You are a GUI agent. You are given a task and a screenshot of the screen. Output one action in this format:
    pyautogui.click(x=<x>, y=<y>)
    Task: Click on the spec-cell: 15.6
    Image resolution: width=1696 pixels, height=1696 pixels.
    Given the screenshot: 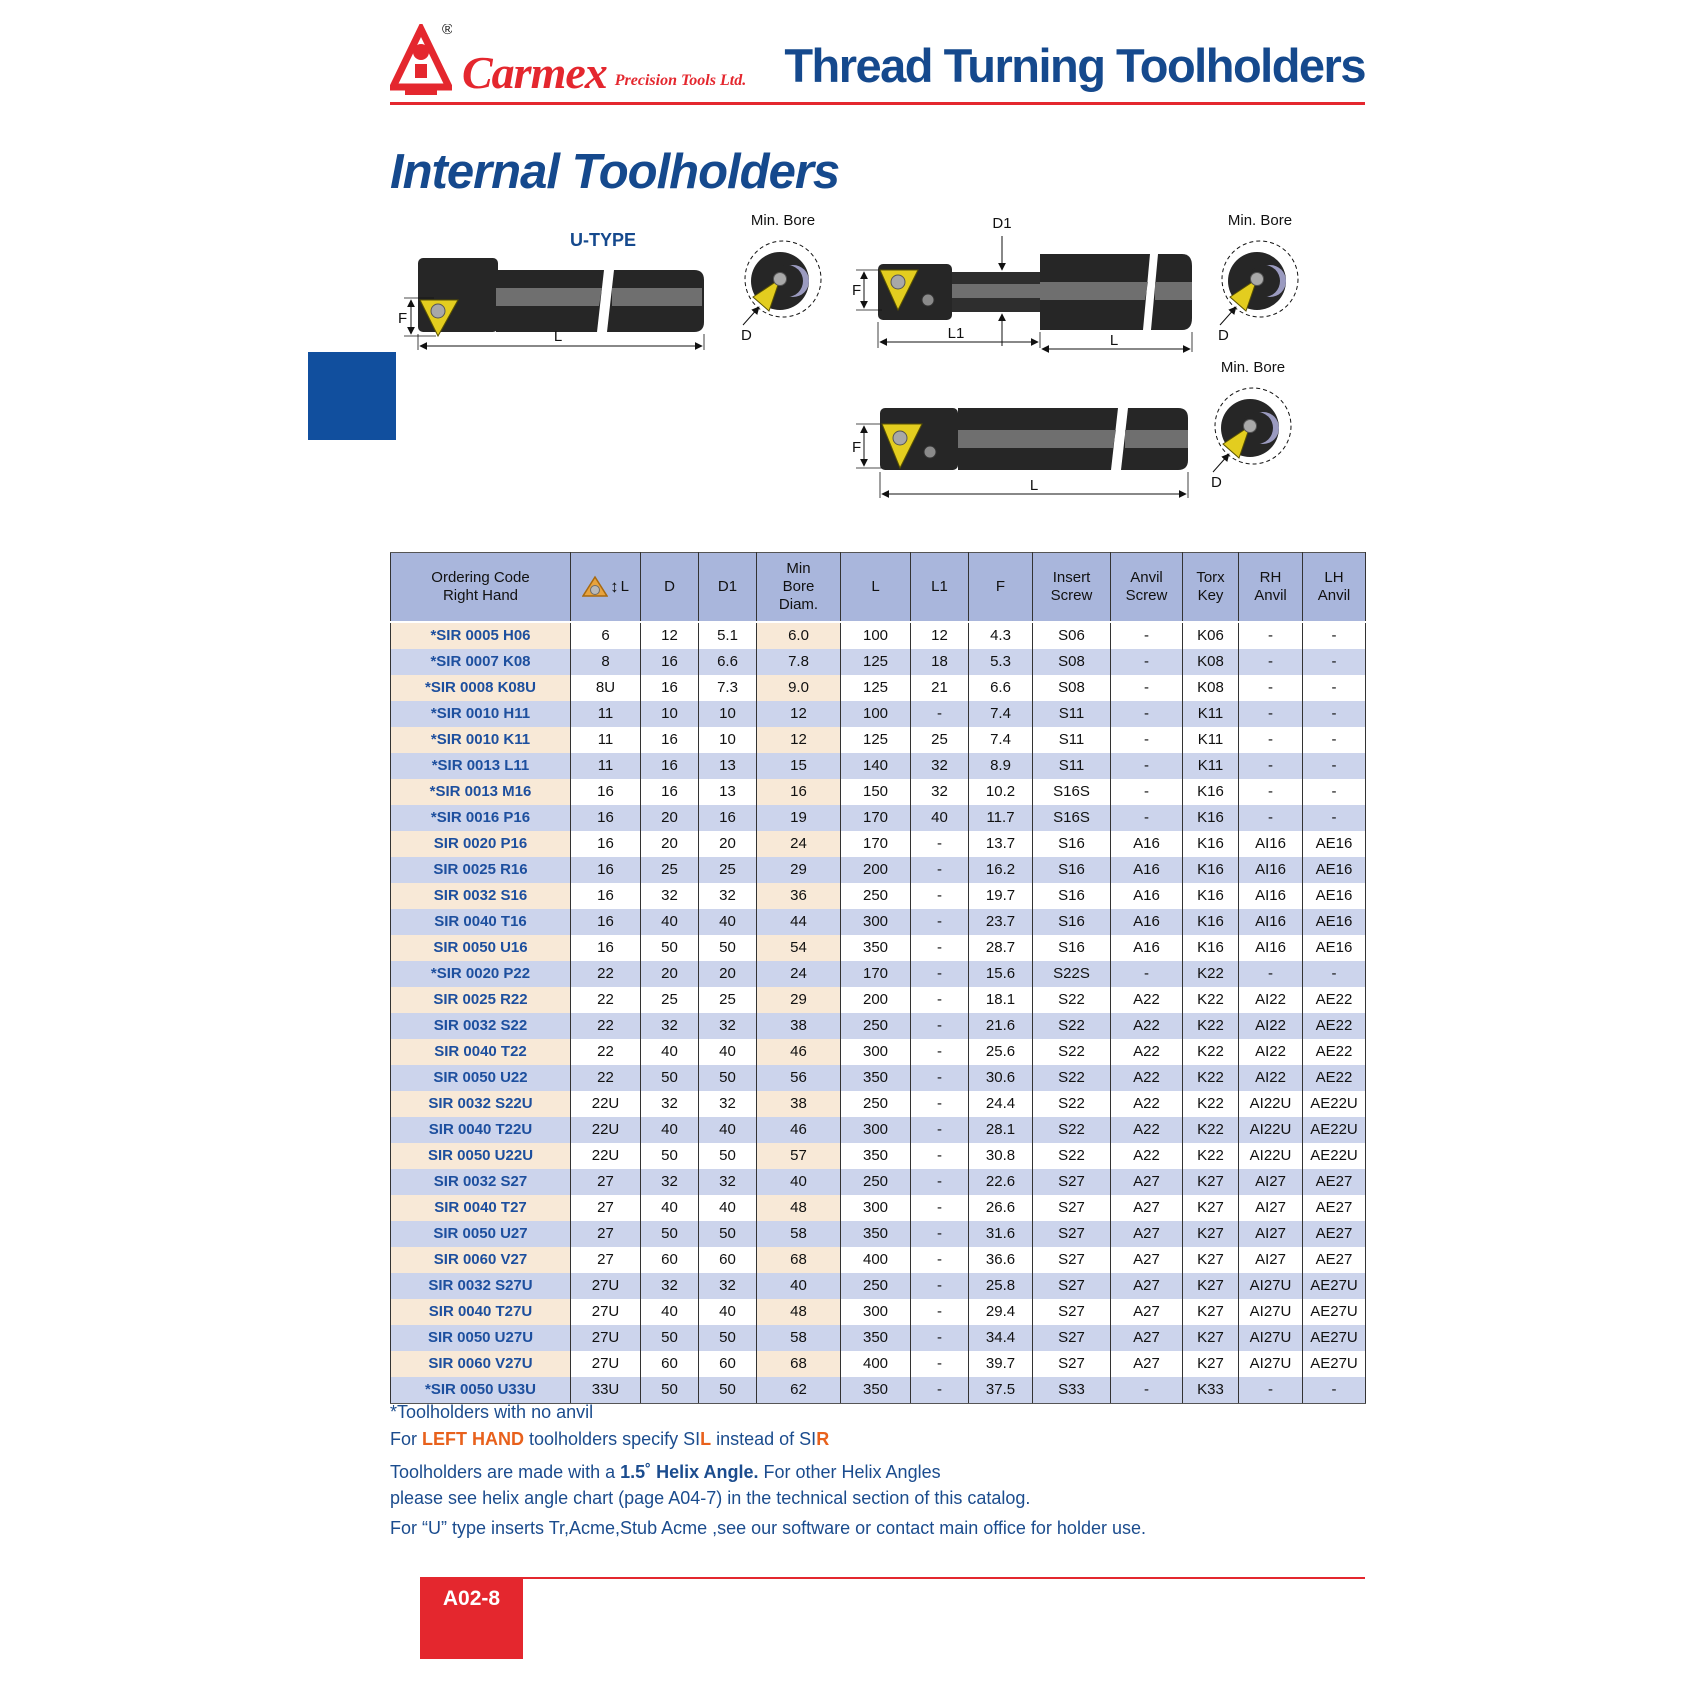 What is the action you would take?
    pyautogui.click(x=1000, y=974)
    